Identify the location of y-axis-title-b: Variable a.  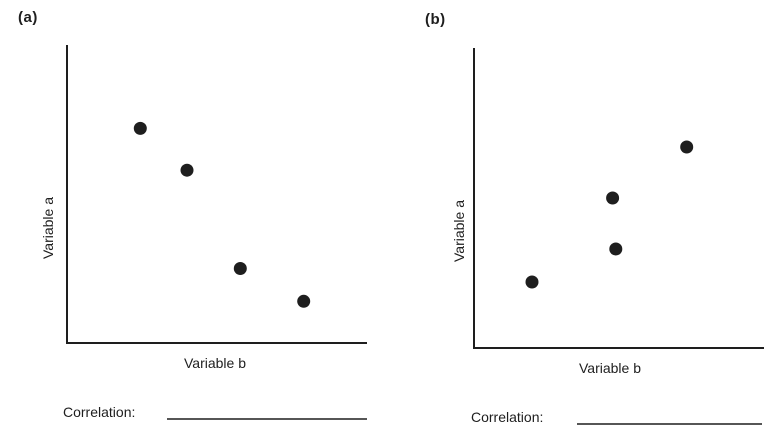
(459, 231).